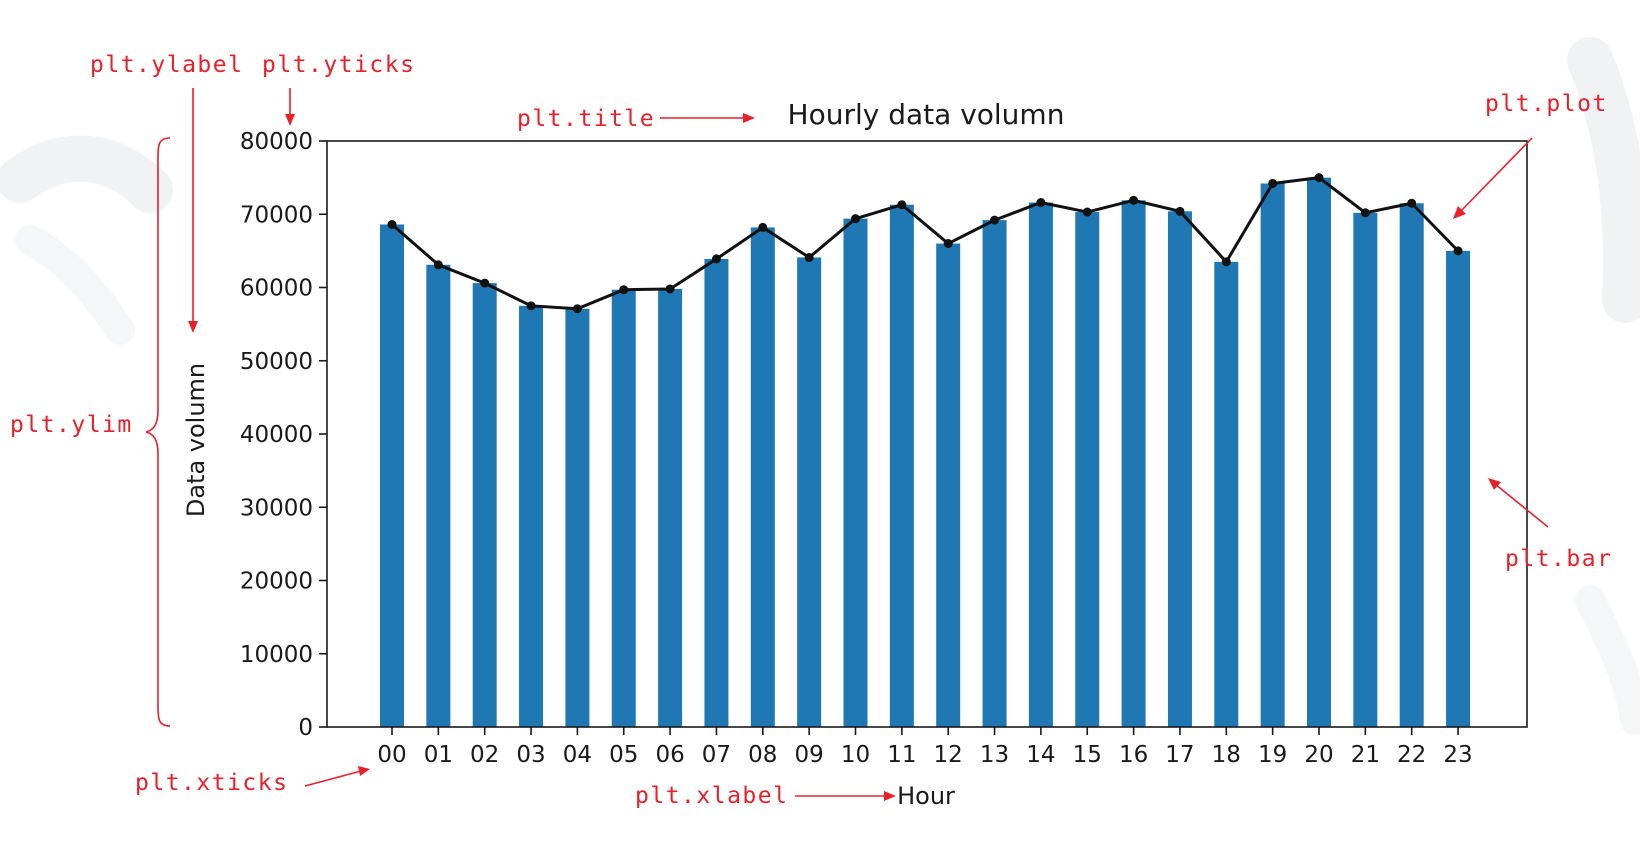 The height and width of the screenshot is (844, 1640). Describe the element at coordinates (586, 119) in the screenshot. I see `annotation-title: plt.title` at that location.